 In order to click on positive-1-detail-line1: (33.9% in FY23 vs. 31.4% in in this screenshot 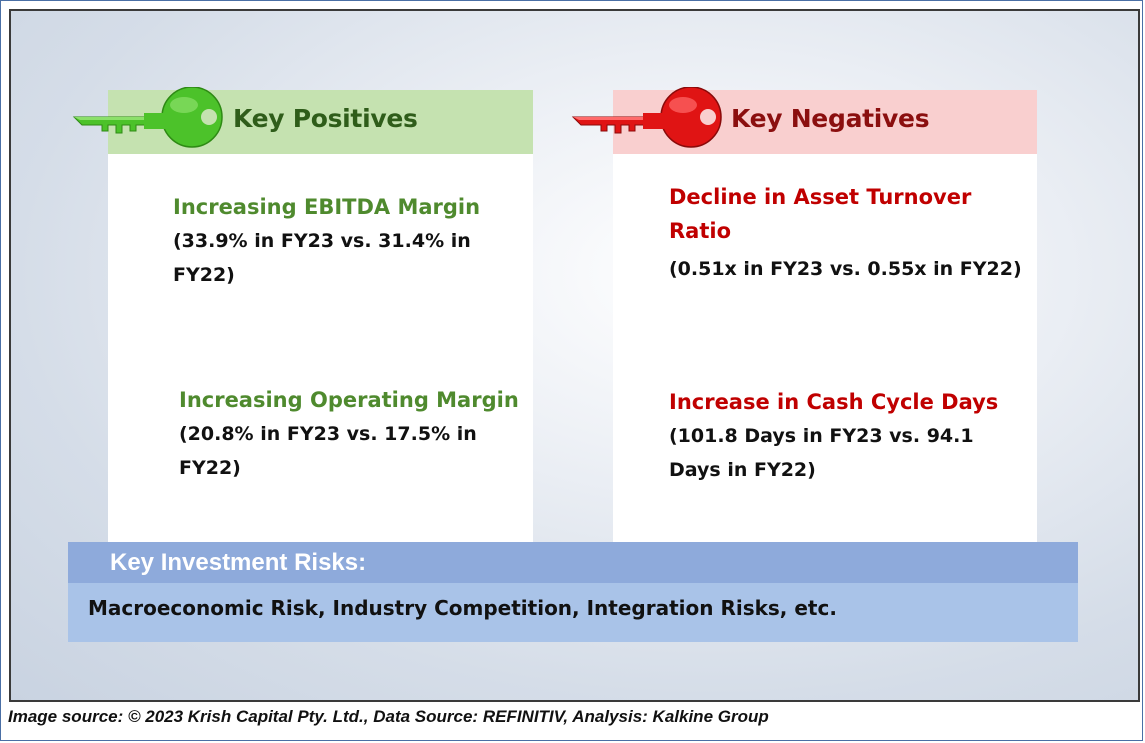, I will do `click(322, 241)`.